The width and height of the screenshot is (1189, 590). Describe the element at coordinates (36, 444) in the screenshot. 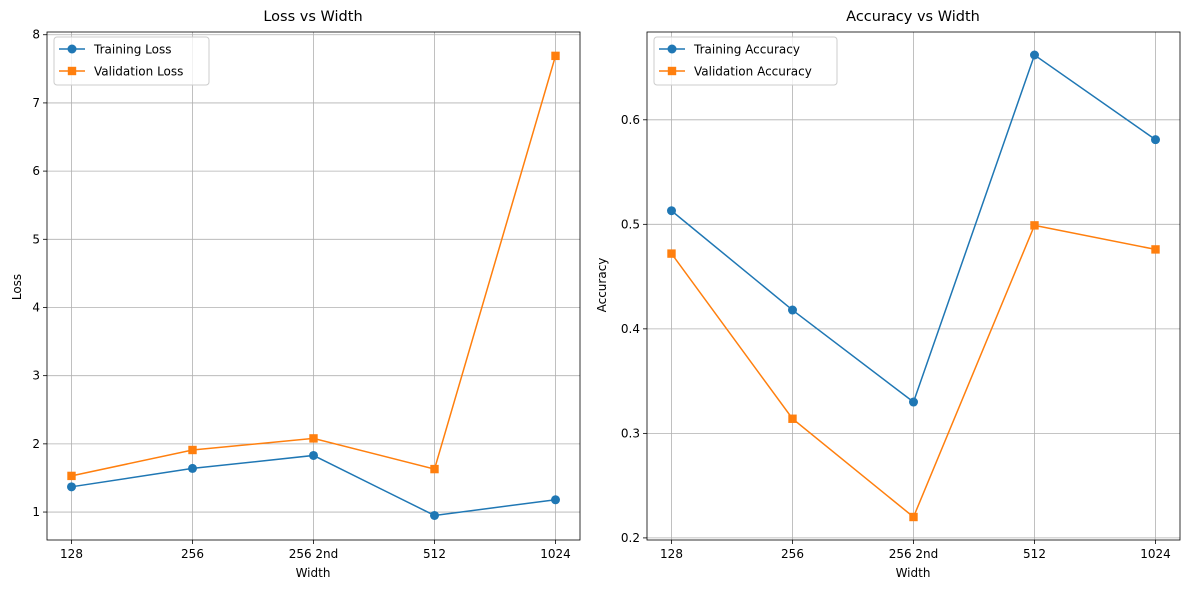

I see `loss-ytick-label: 2` at that location.